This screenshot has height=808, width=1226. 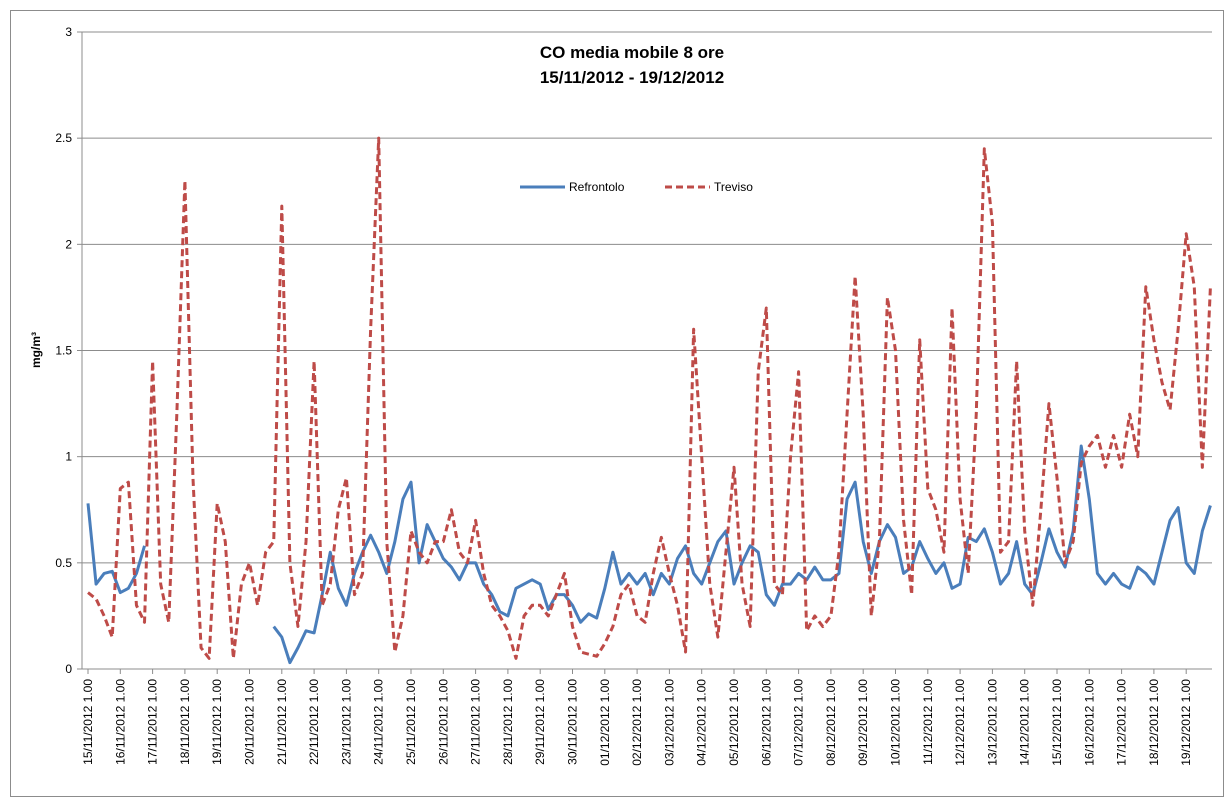 What do you see at coordinates (632, 52) in the screenshot?
I see `chart-title: CO media mobile 8 ore` at bounding box center [632, 52].